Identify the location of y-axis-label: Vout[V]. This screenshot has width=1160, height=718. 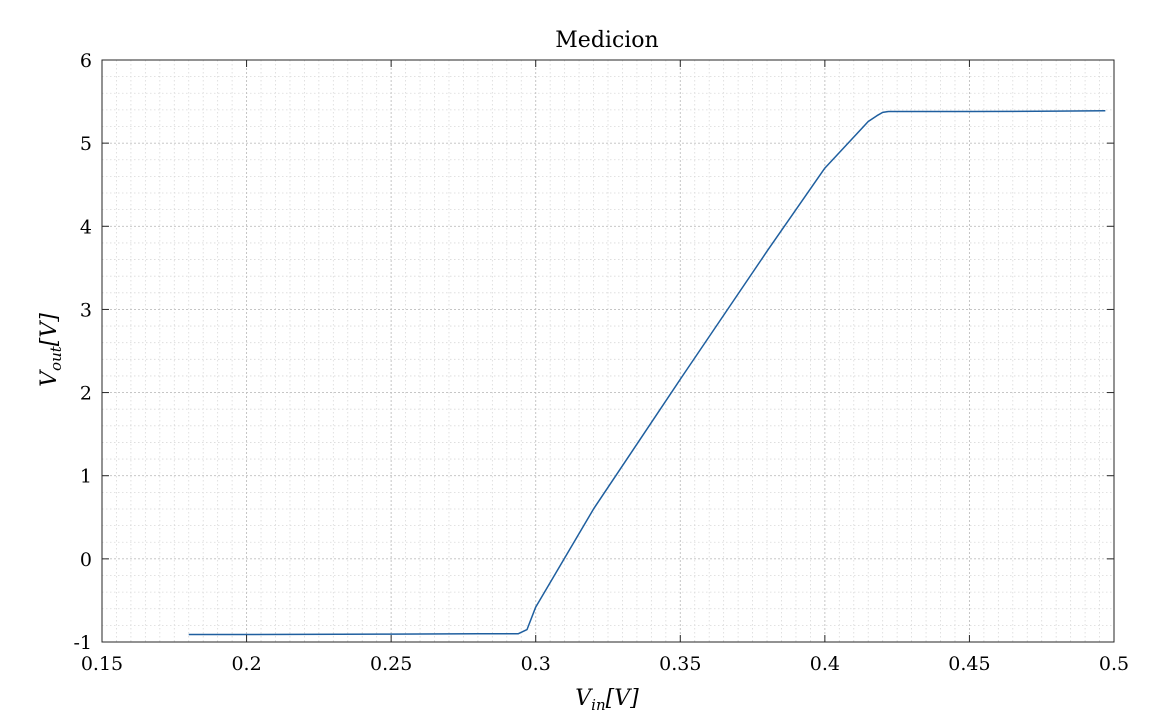
(51, 350).